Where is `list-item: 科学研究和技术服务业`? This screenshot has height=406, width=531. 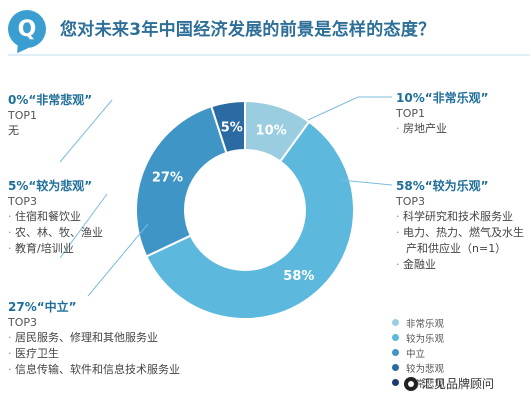
list-item: 科学研究和技术服务业 is located at coordinates (460, 217).